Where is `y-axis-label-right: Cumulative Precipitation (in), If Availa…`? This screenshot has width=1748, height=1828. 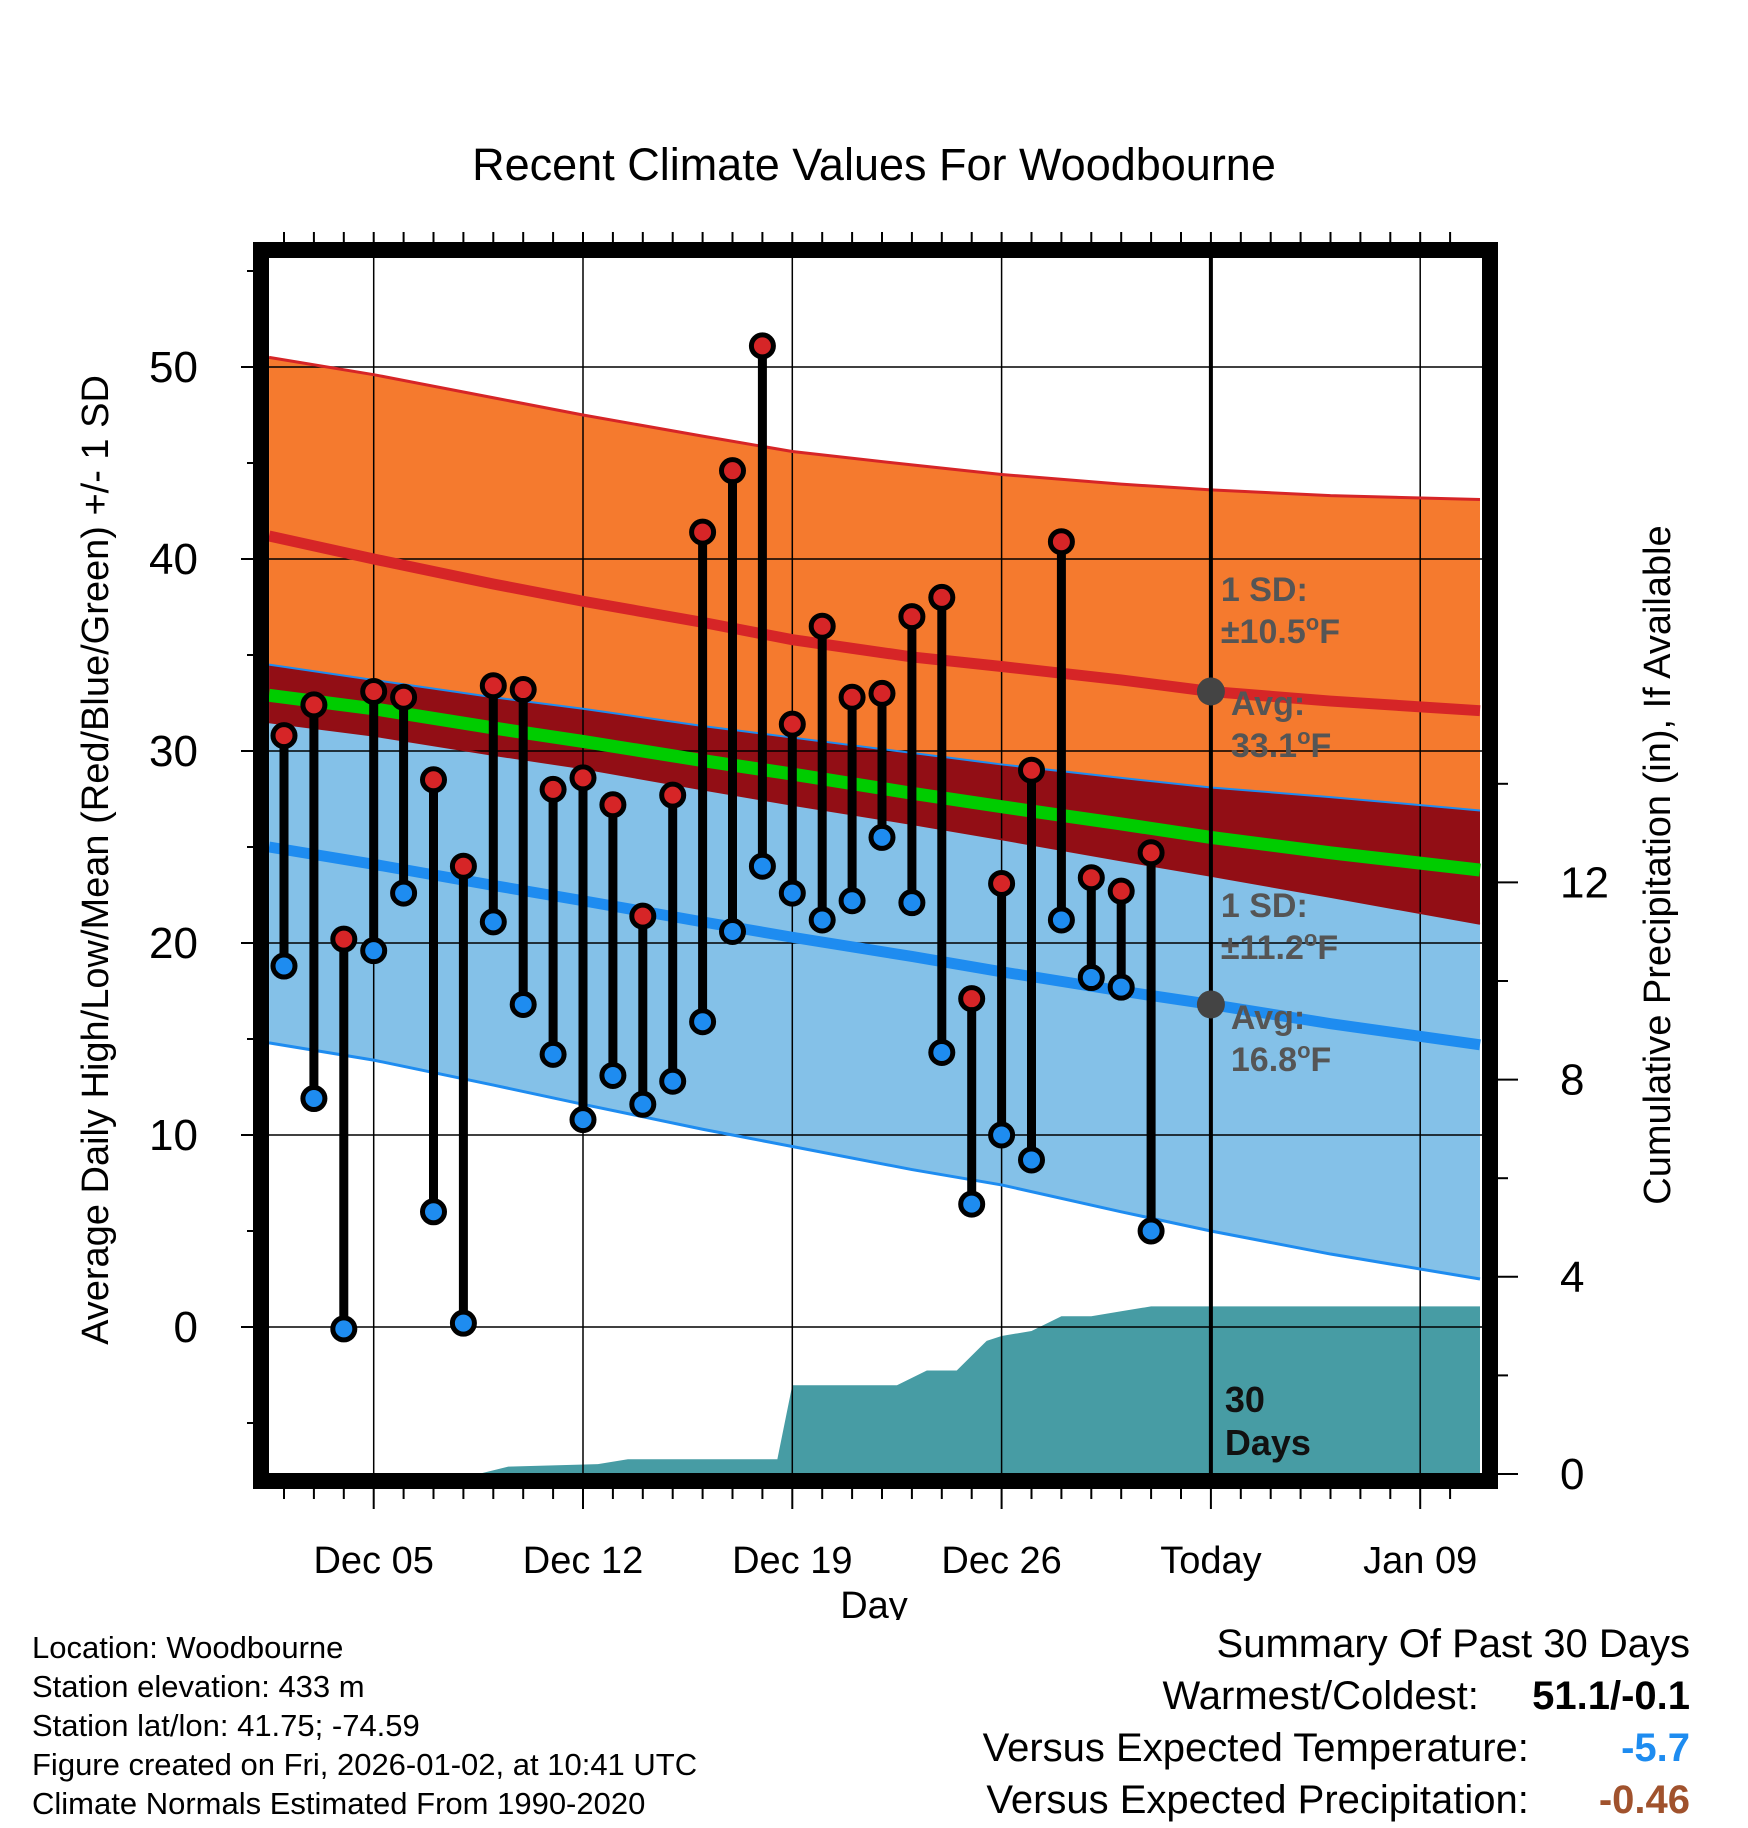
y-axis-label-right: Cumulative Precipitation (in), If Availa… is located at coordinates (1658, 864).